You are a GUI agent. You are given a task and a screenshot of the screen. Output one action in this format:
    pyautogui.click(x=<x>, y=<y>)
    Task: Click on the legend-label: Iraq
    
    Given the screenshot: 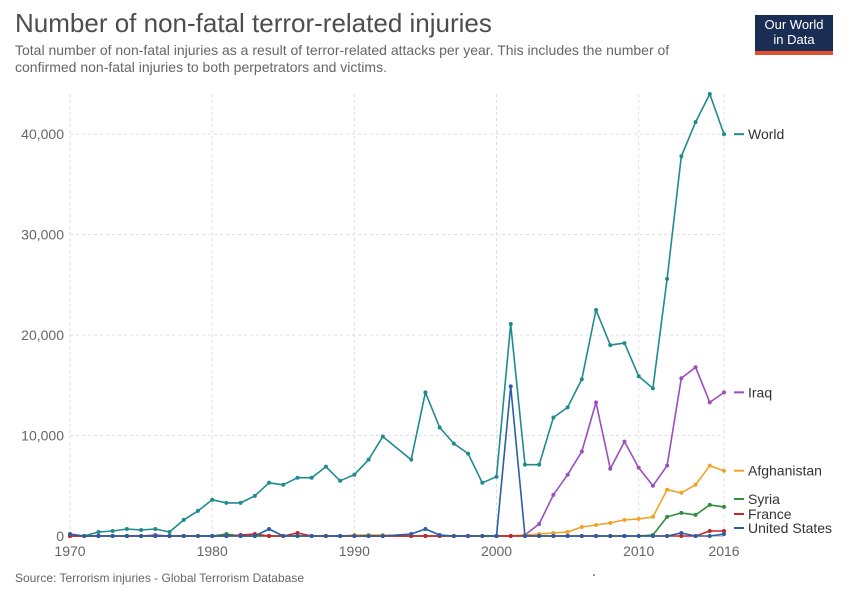 What is the action you would take?
    pyautogui.click(x=760, y=392)
    